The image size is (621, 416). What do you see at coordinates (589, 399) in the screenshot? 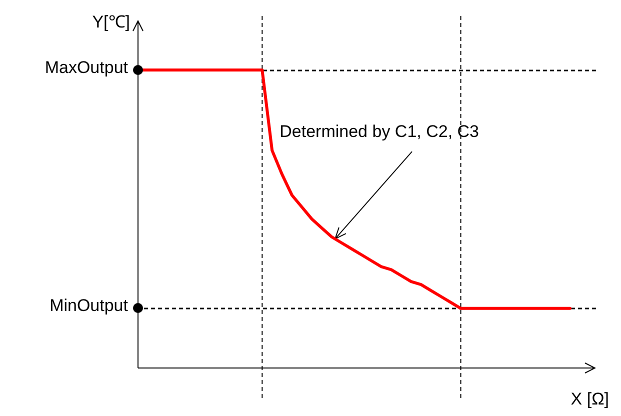
I see `x-axis-title: X [Ω]` at bounding box center [589, 399].